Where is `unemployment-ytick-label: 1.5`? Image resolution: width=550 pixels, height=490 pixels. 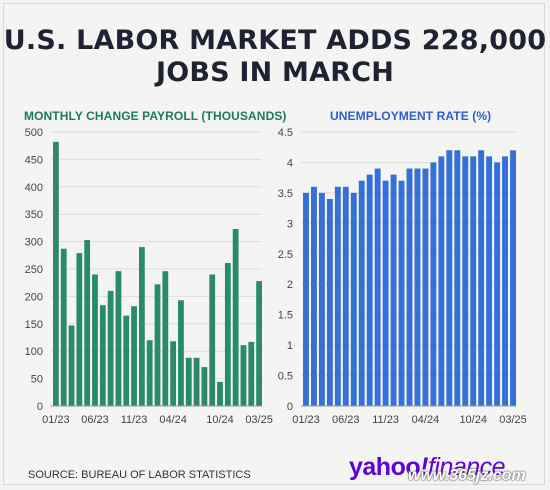
unemployment-ytick-label: 1.5 is located at coordinates (285, 316).